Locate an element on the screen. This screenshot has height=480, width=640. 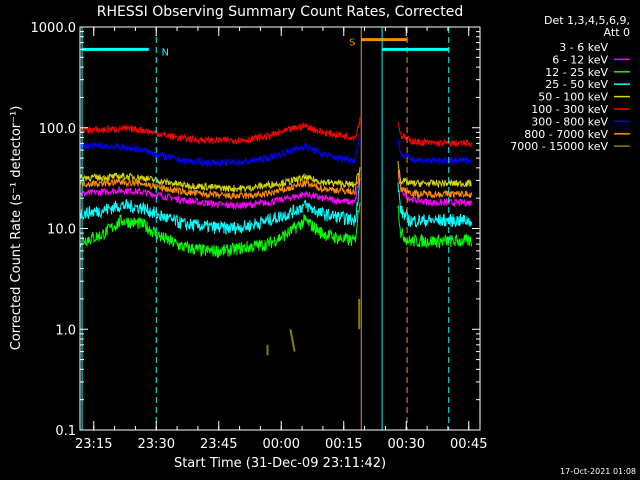
legend-entry-label: 50 - 100 keV is located at coordinates (573, 97).